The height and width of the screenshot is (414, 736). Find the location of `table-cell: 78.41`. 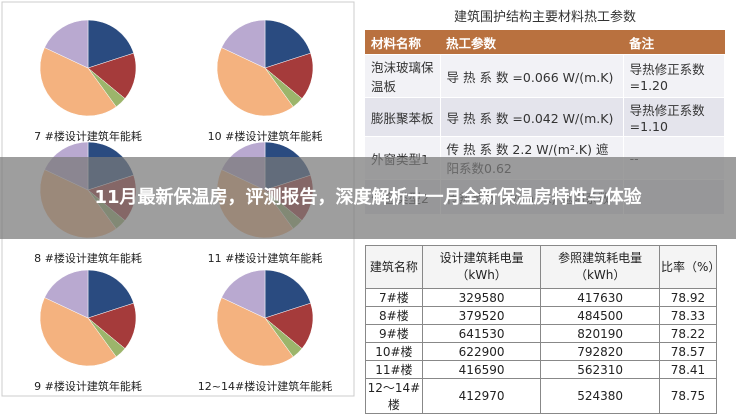

table-cell: 78.41 is located at coordinates (688, 369).